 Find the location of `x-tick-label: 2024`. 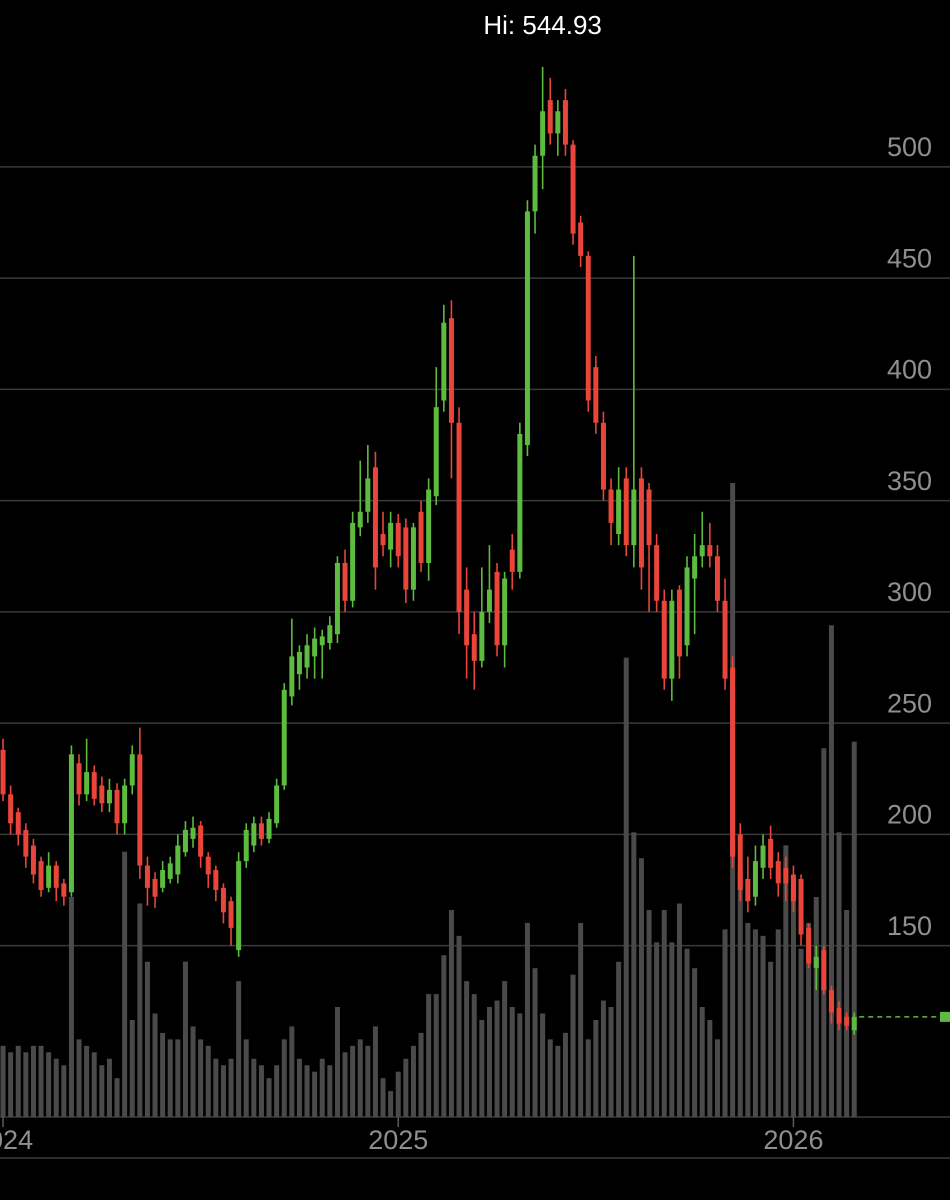

x-tick-label: 2024 is located at coordinates (16, 1140).